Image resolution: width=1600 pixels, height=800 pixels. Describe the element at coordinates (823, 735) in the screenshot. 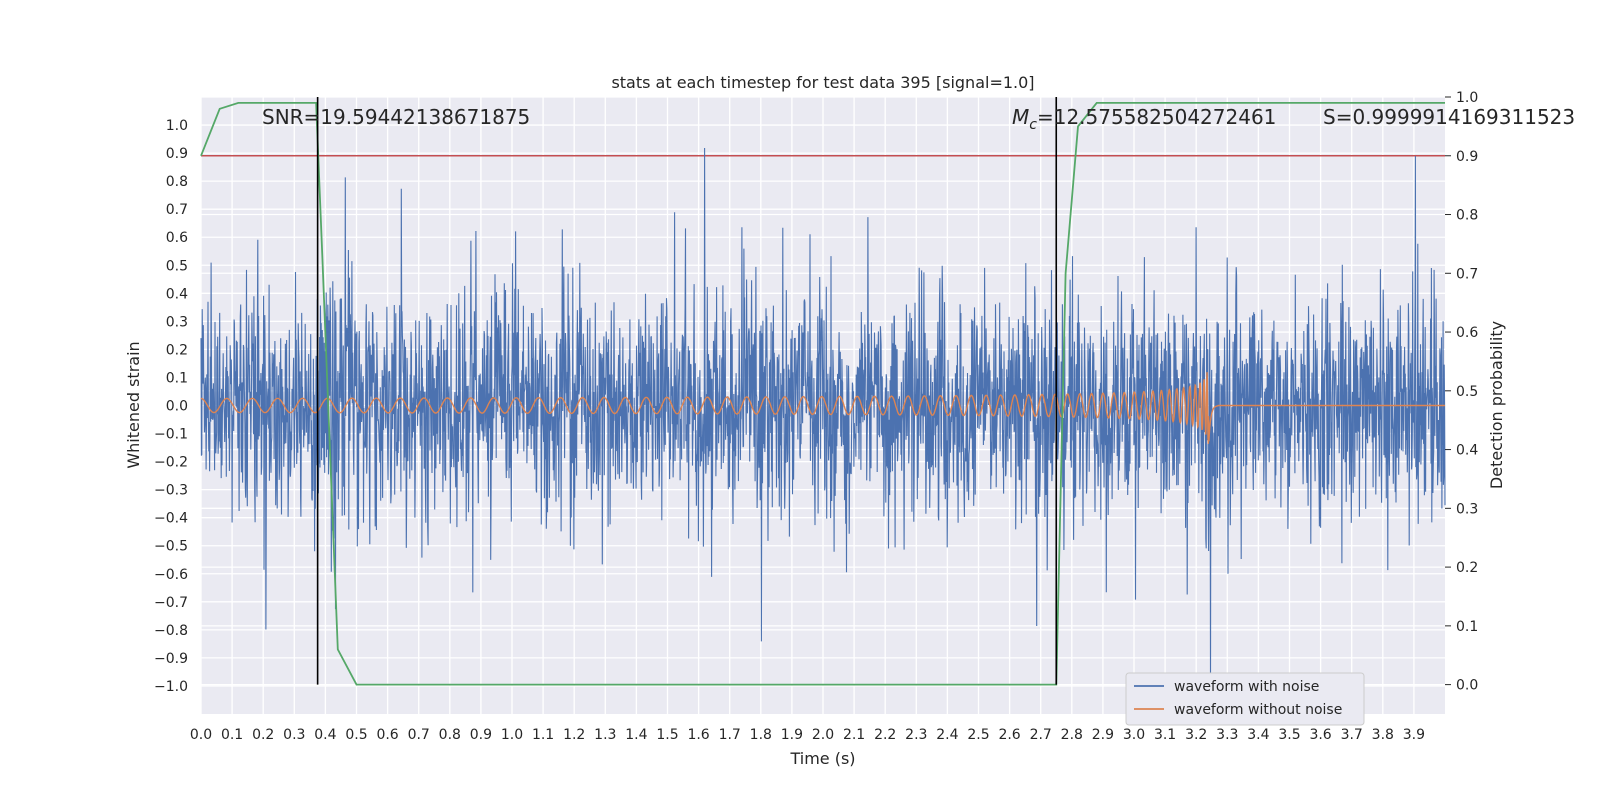

I see `x-tick-label: 2.0` at that location.